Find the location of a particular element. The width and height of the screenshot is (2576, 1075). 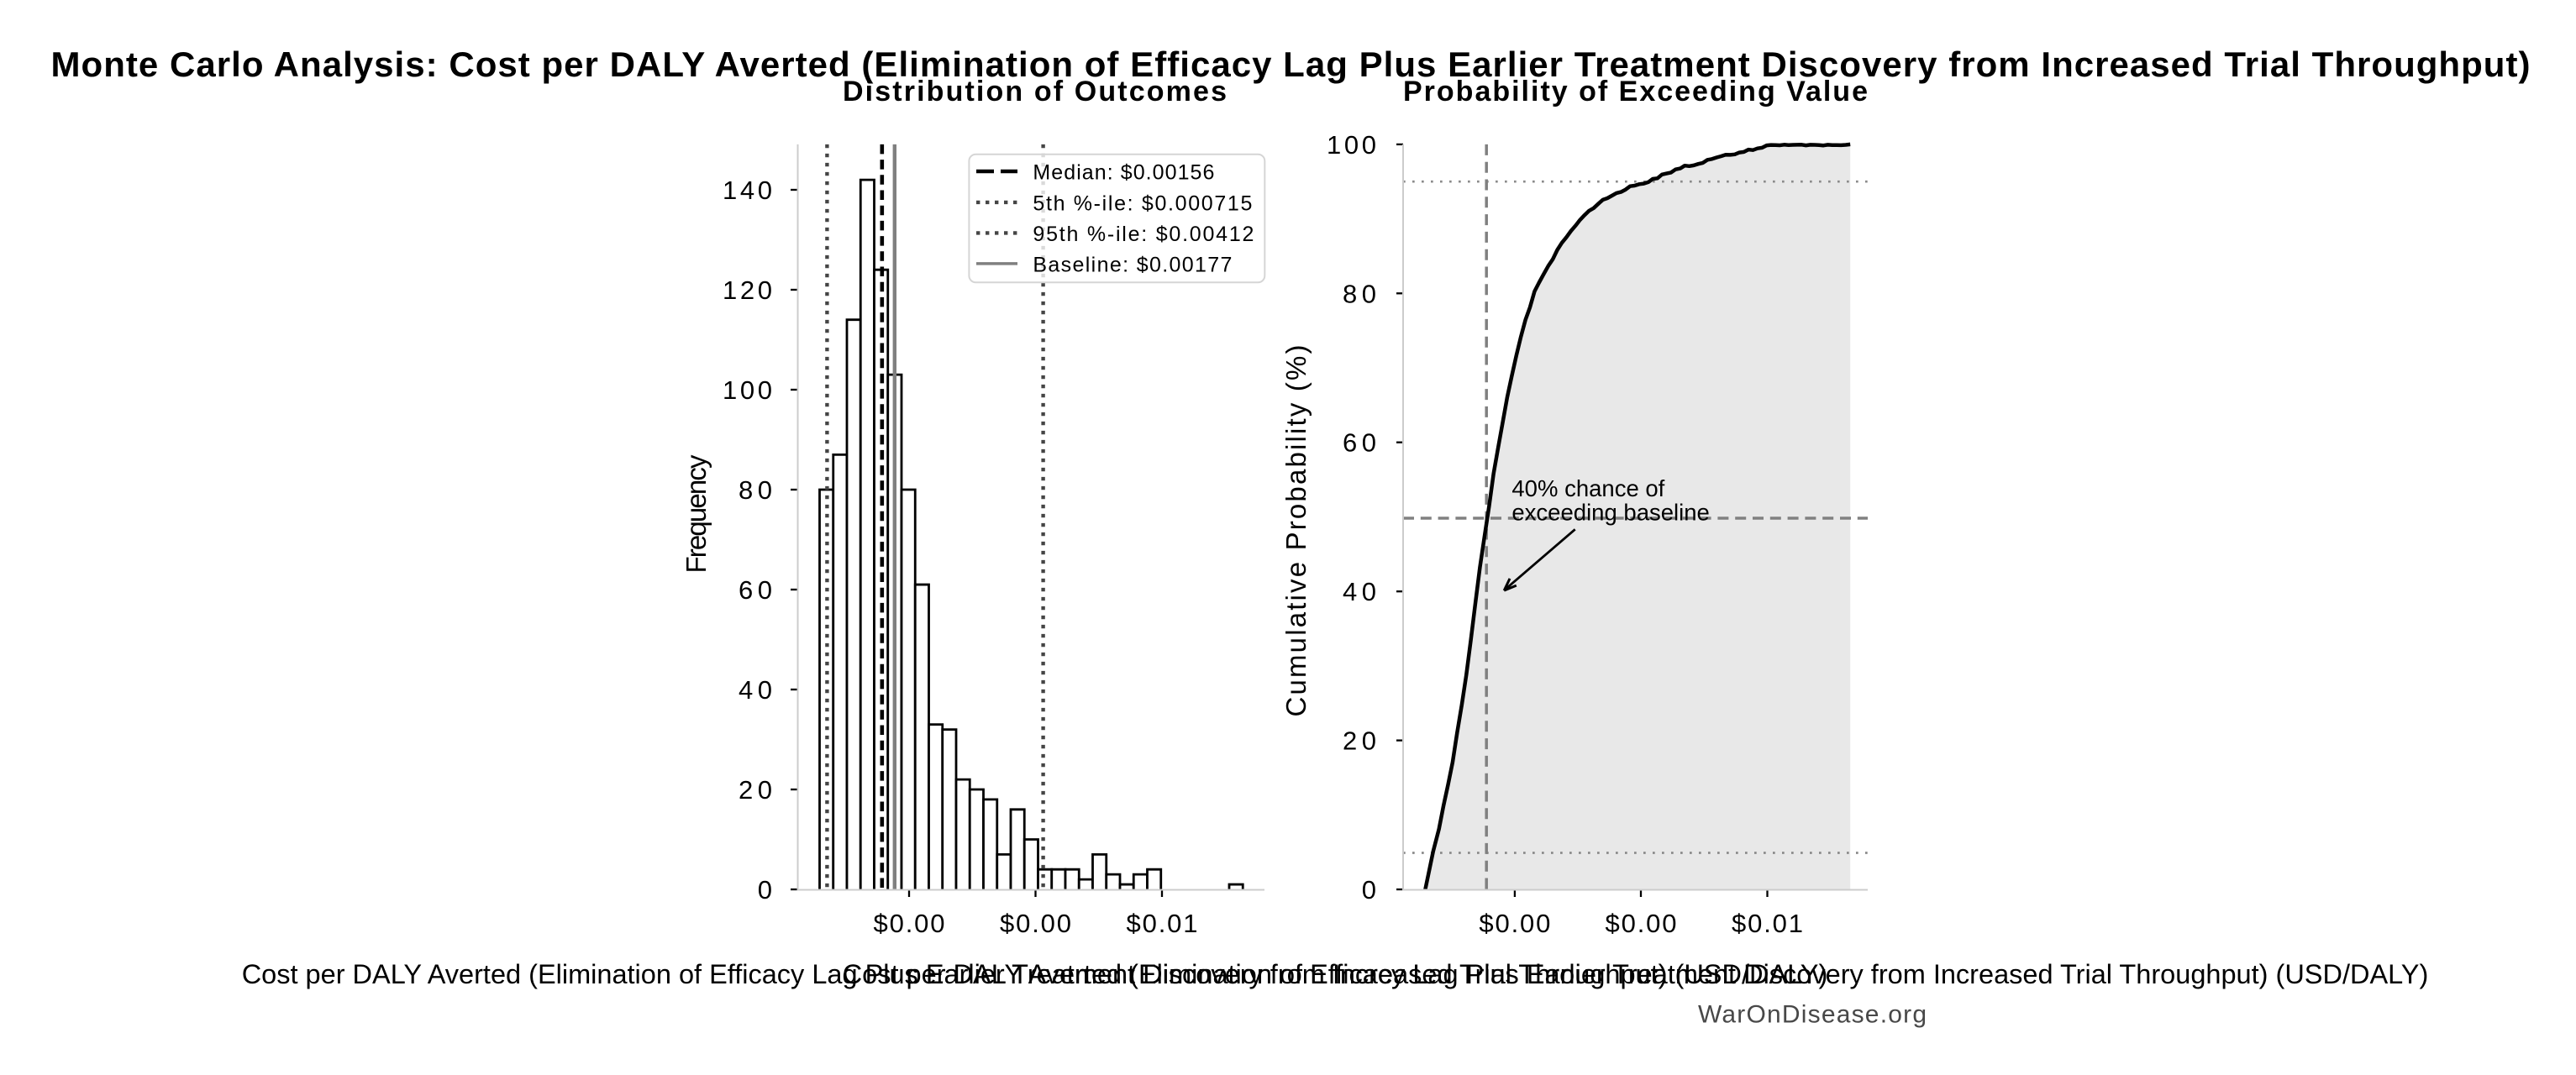

svg-text: WarOnDisease.org is located at coordinates (1812, 1015).